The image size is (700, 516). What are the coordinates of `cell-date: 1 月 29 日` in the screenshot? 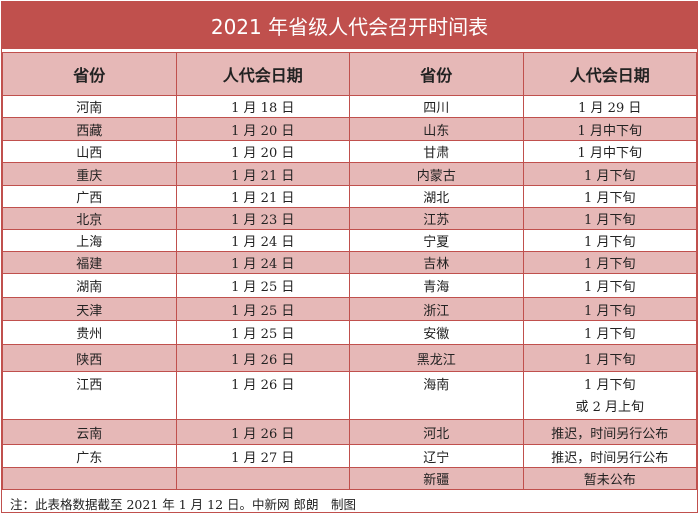 It's located at (609, 106).